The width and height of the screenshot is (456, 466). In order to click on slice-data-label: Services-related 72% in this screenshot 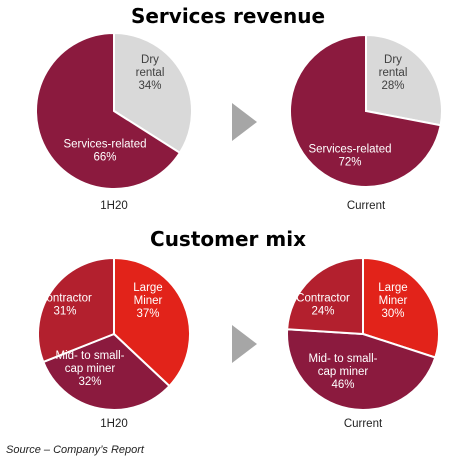, I will do `click(349, 156)`.